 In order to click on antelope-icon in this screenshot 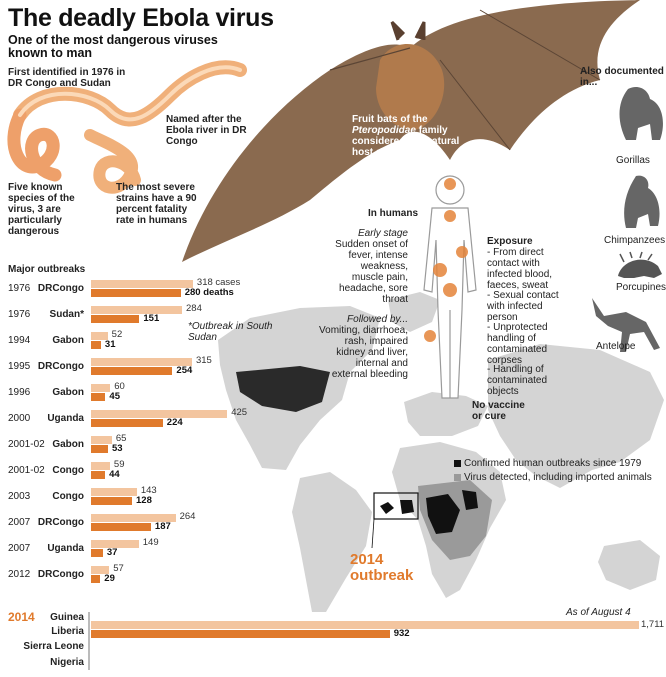, I will do `click(626, 325)`.